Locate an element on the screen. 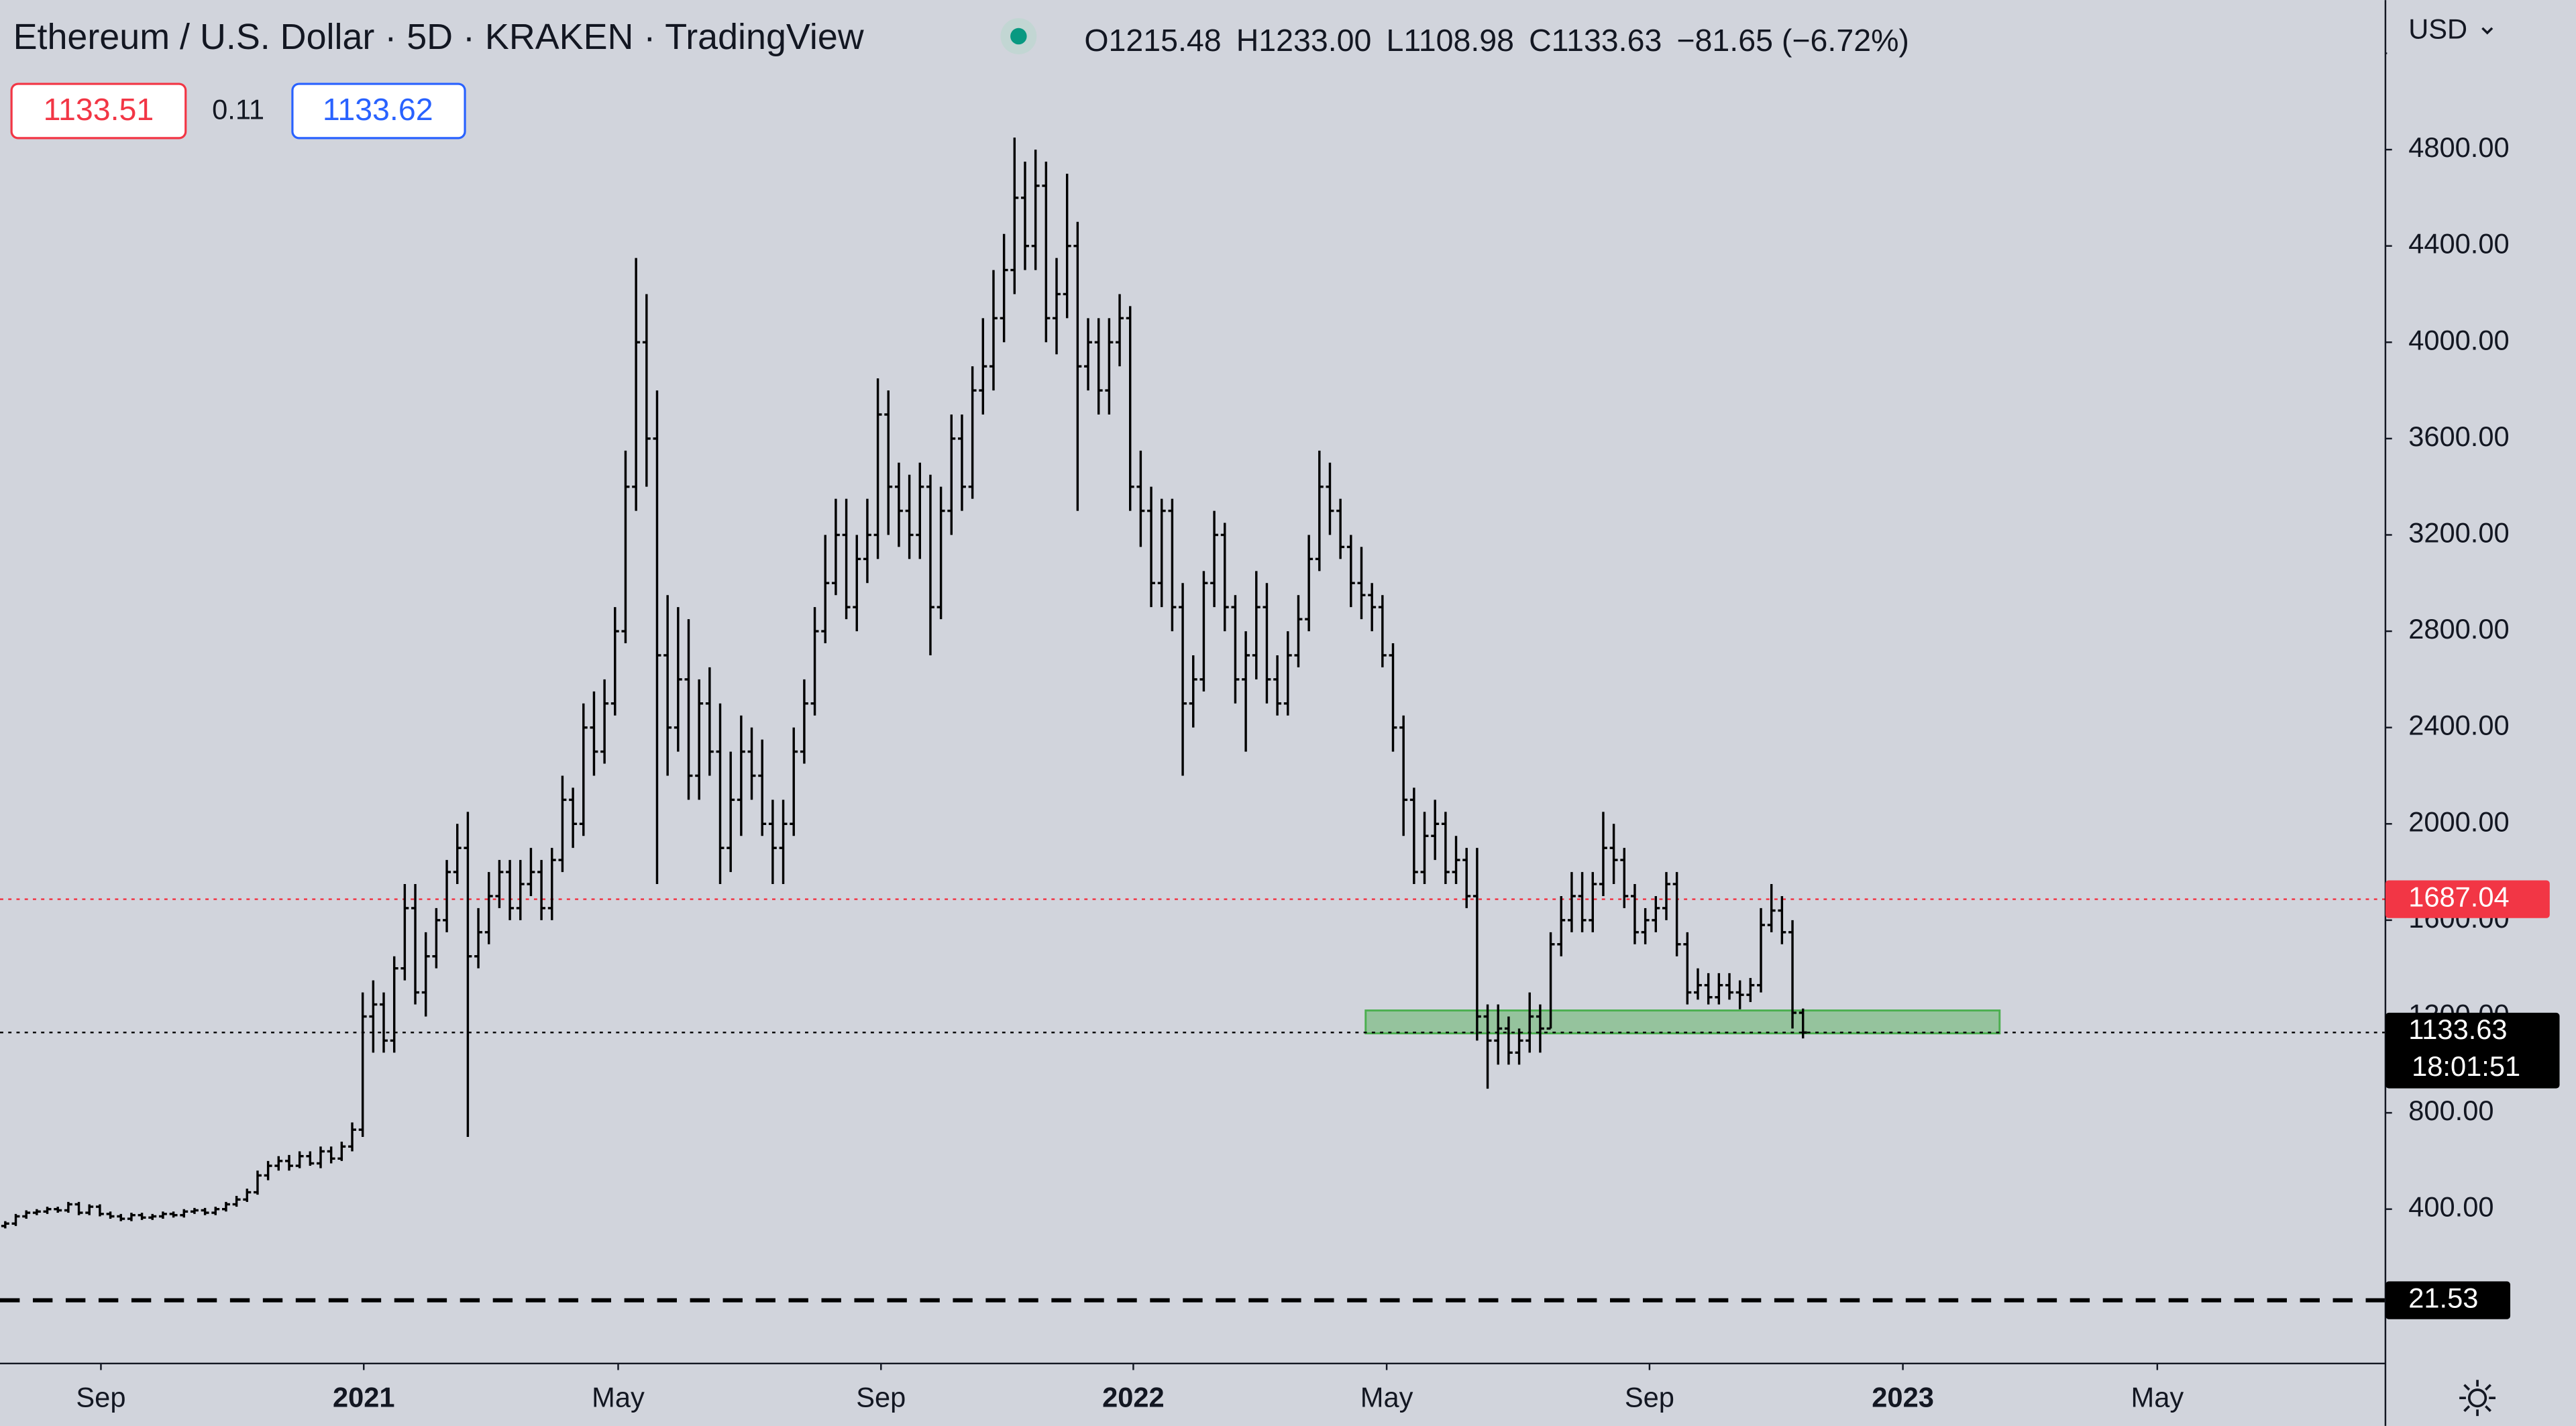 Image resolution: width=2576 pixels, height=1426 pixels. ask-price: 1133.62 is located at coordinates (378, 109).